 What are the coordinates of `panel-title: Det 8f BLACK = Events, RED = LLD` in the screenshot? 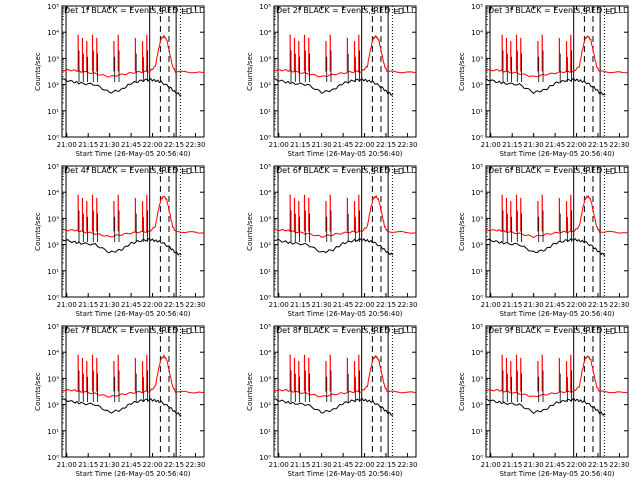 It's located at (346, 330).